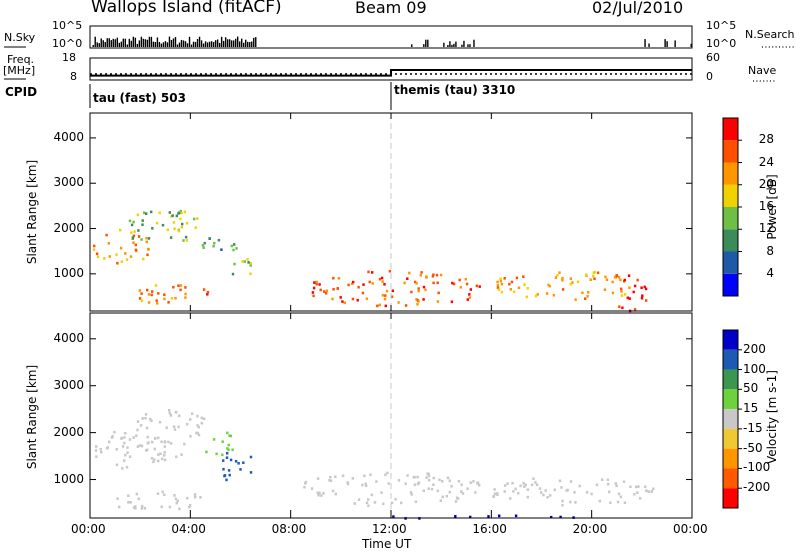 This screenshot has height=554, width=800. What do you see at coordinates (387, 544) in the screenshot?
I see `time-axis-label: Time UT` at bounding box center [387, 544].